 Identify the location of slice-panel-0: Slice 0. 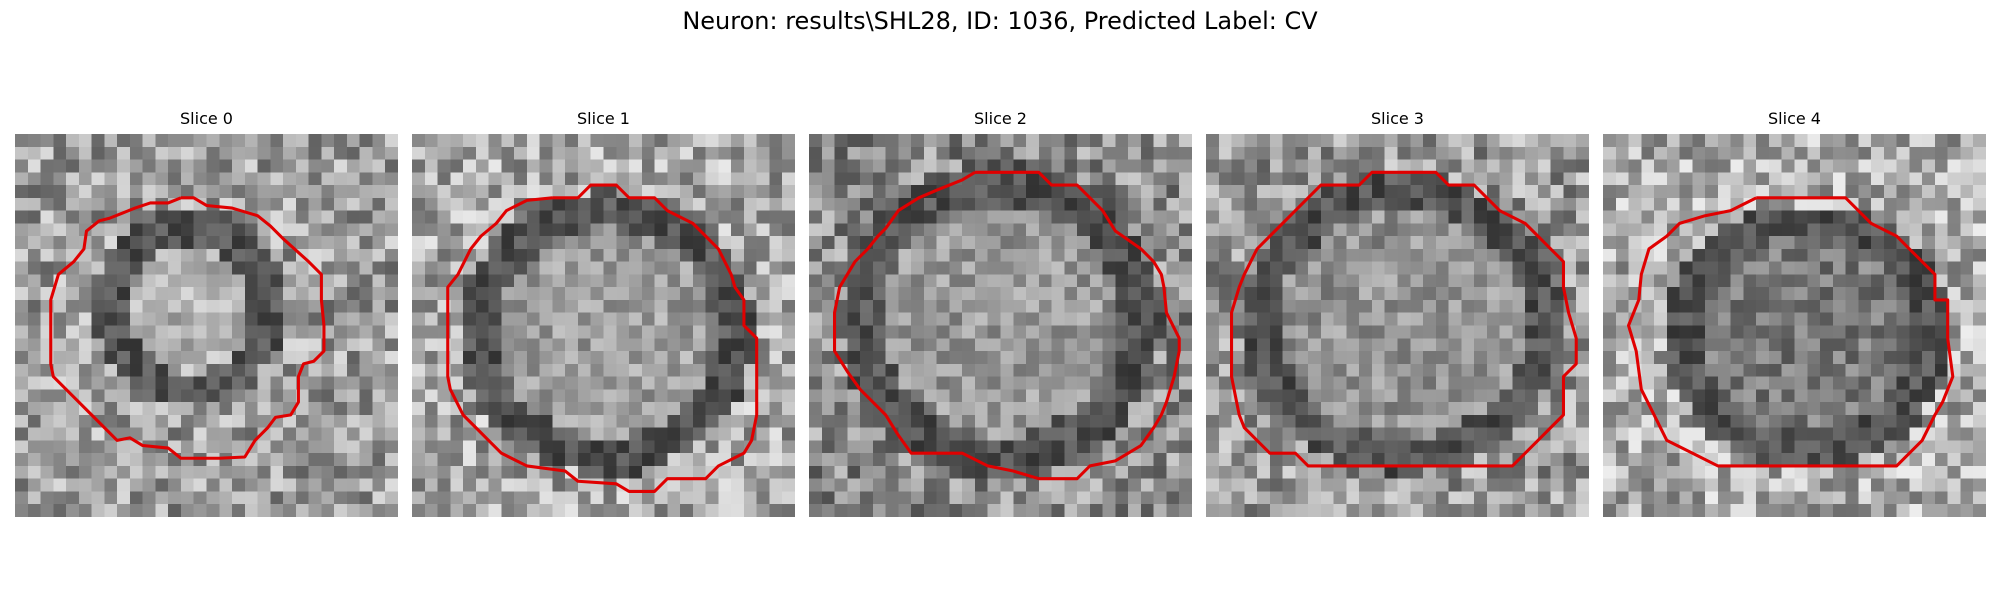
(206, 313).